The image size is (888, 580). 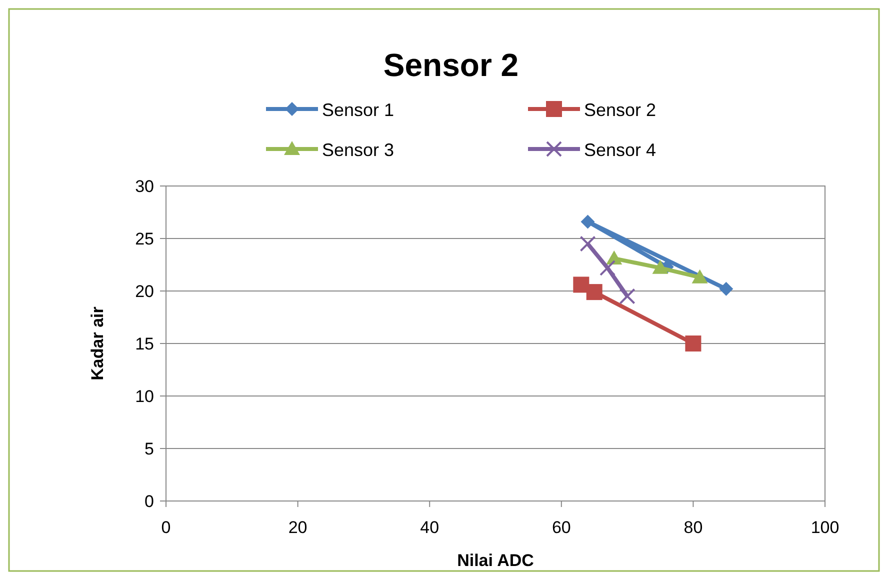 What do you see at coordinates (144, 239) in the screenshot?
I see `y-tick-label: 25` at bounding box center [144, 239].